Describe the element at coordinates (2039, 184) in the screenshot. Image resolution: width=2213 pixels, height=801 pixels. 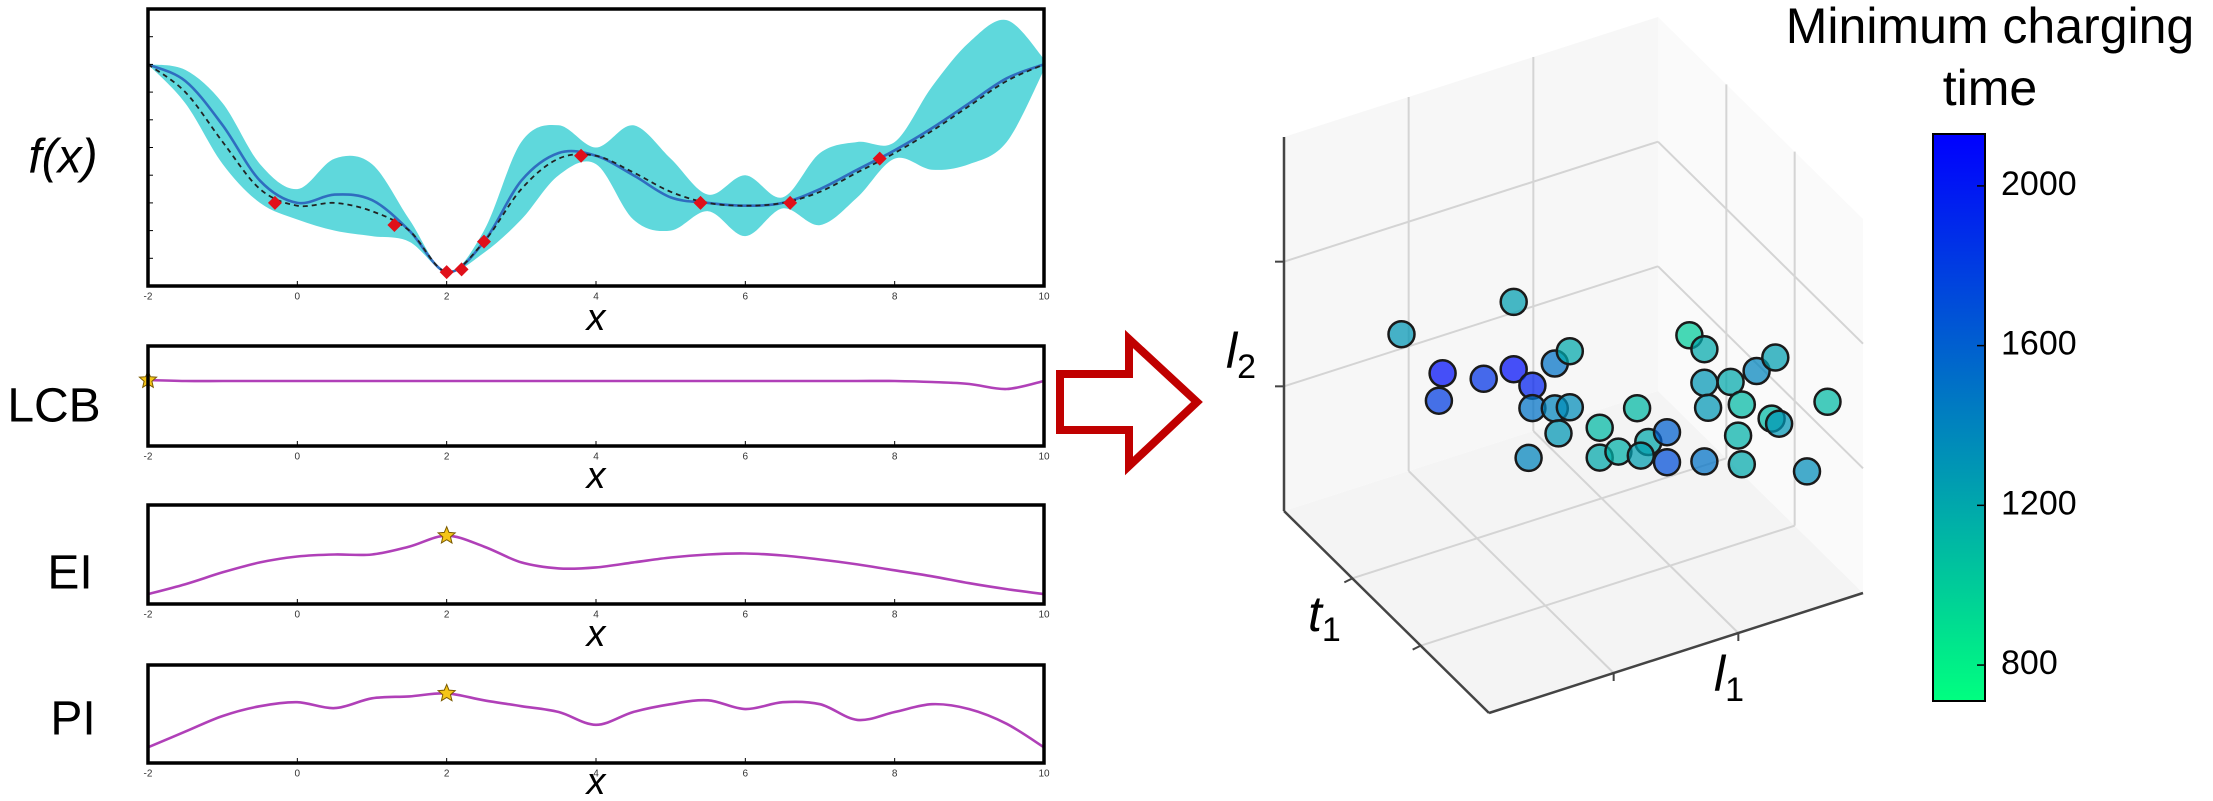
I see `colorbar-tick-label: 2000` at that location.